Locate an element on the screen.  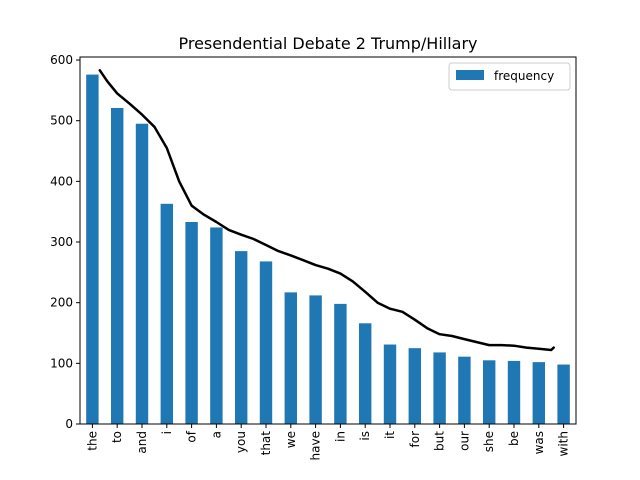
legend: frequency is located at coordinates (509, 76).